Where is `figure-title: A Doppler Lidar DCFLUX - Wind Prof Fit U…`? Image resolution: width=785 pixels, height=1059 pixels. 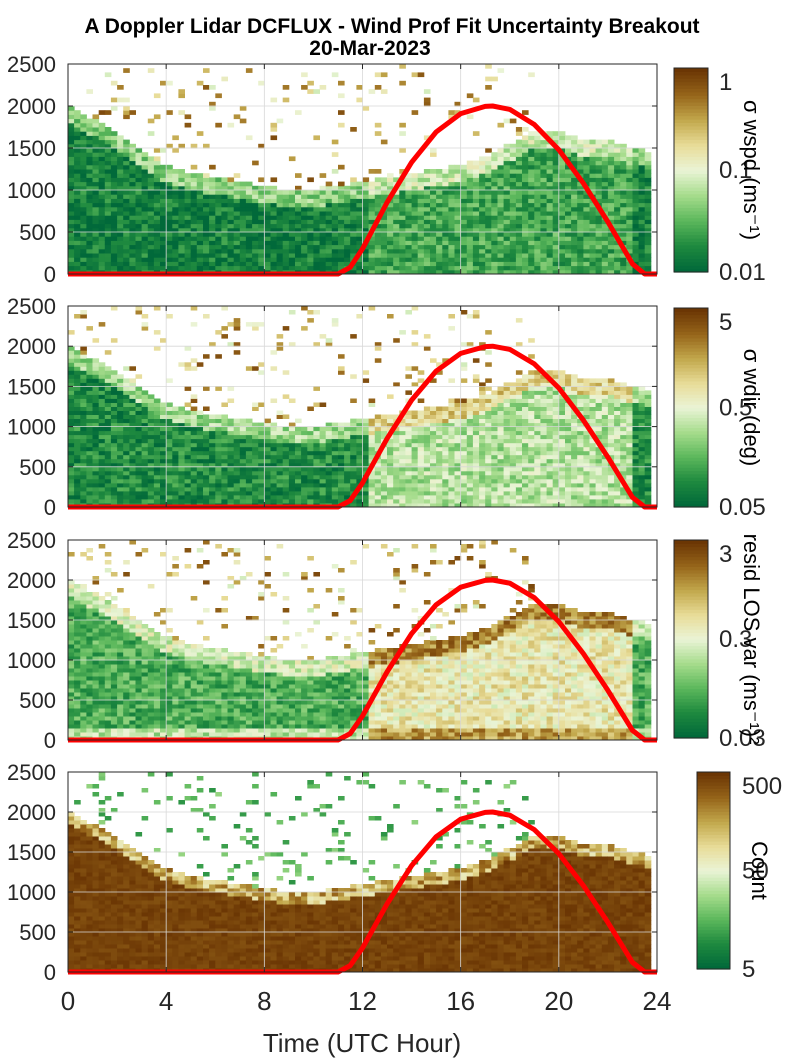 figure-title: A Doppler Lidar DCFLUX - Wind Prof Fit U… is located at coordinates (391, 26).